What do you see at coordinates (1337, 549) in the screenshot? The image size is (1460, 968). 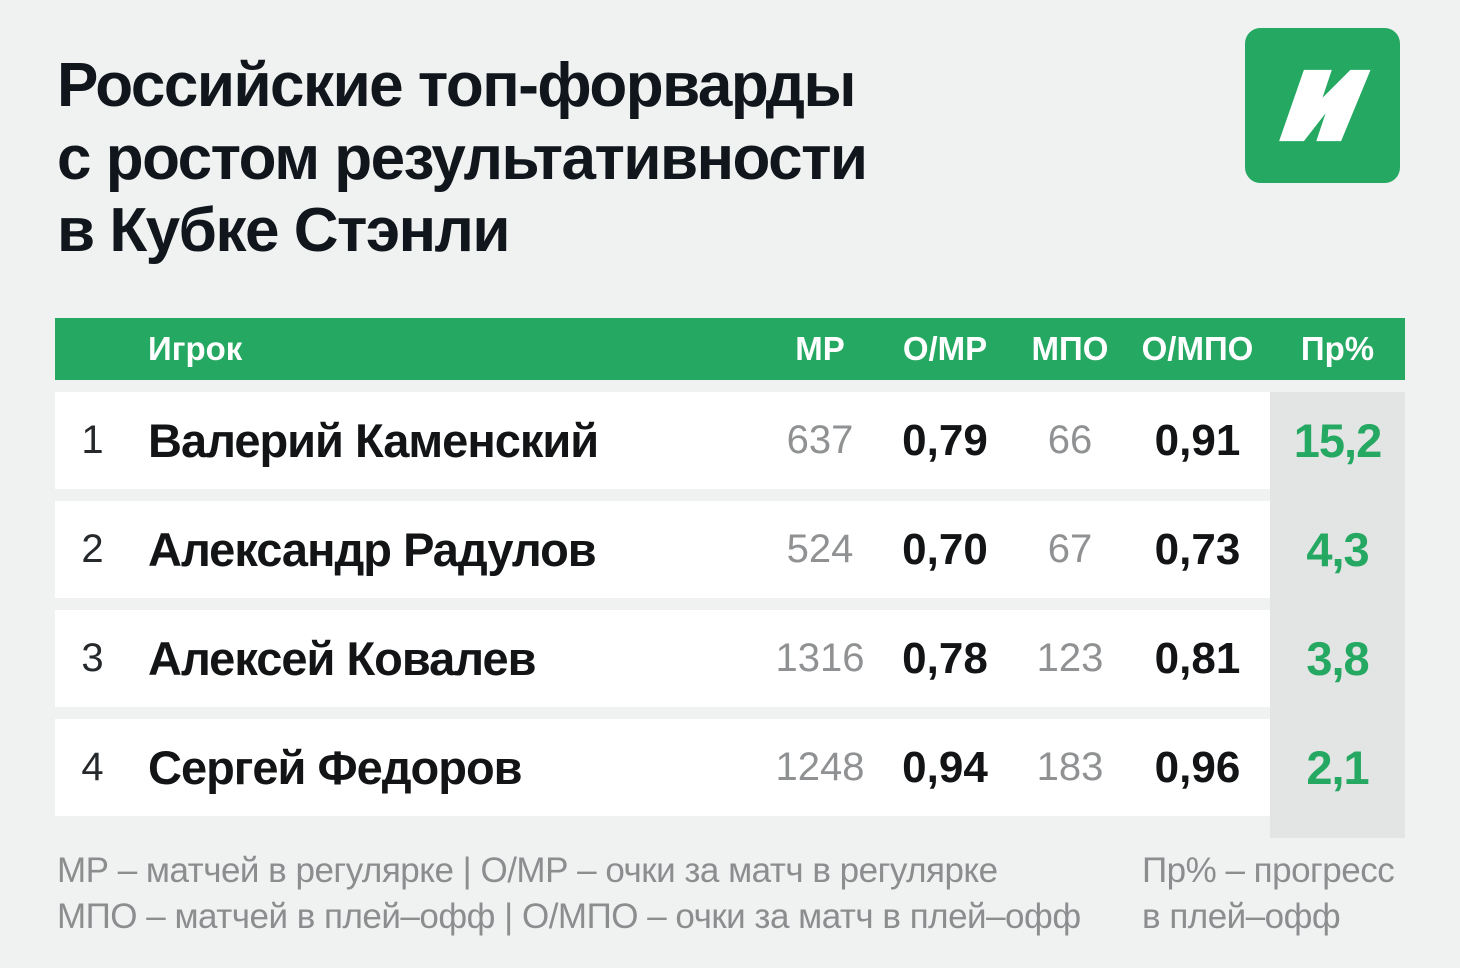 I see `progress-value: 4,3` at bounding box center [1337, 549].